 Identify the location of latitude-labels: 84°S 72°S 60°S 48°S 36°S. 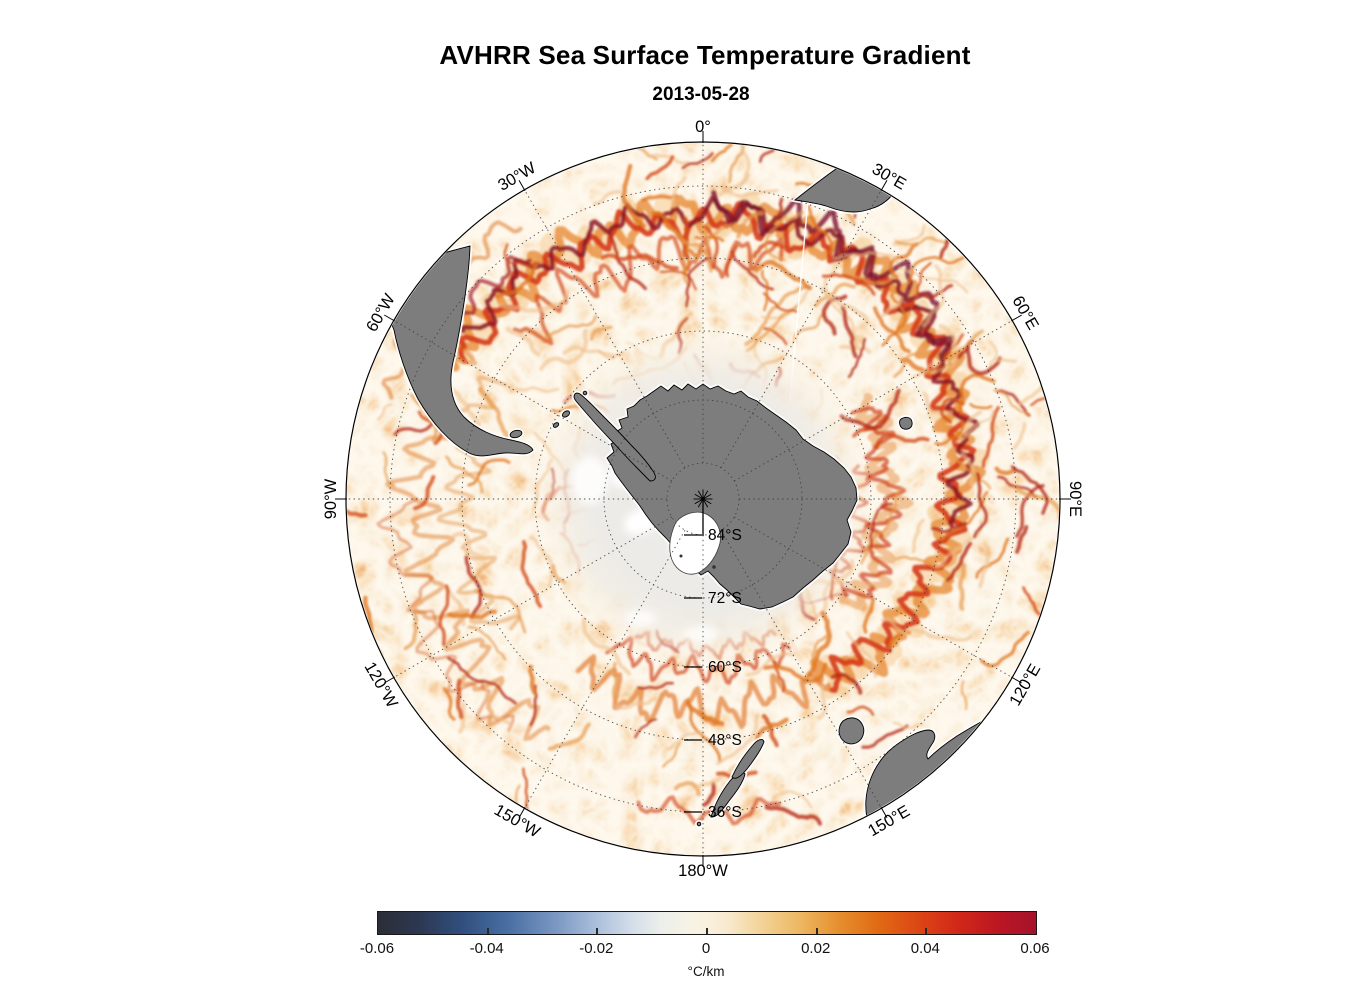
(713, 674).